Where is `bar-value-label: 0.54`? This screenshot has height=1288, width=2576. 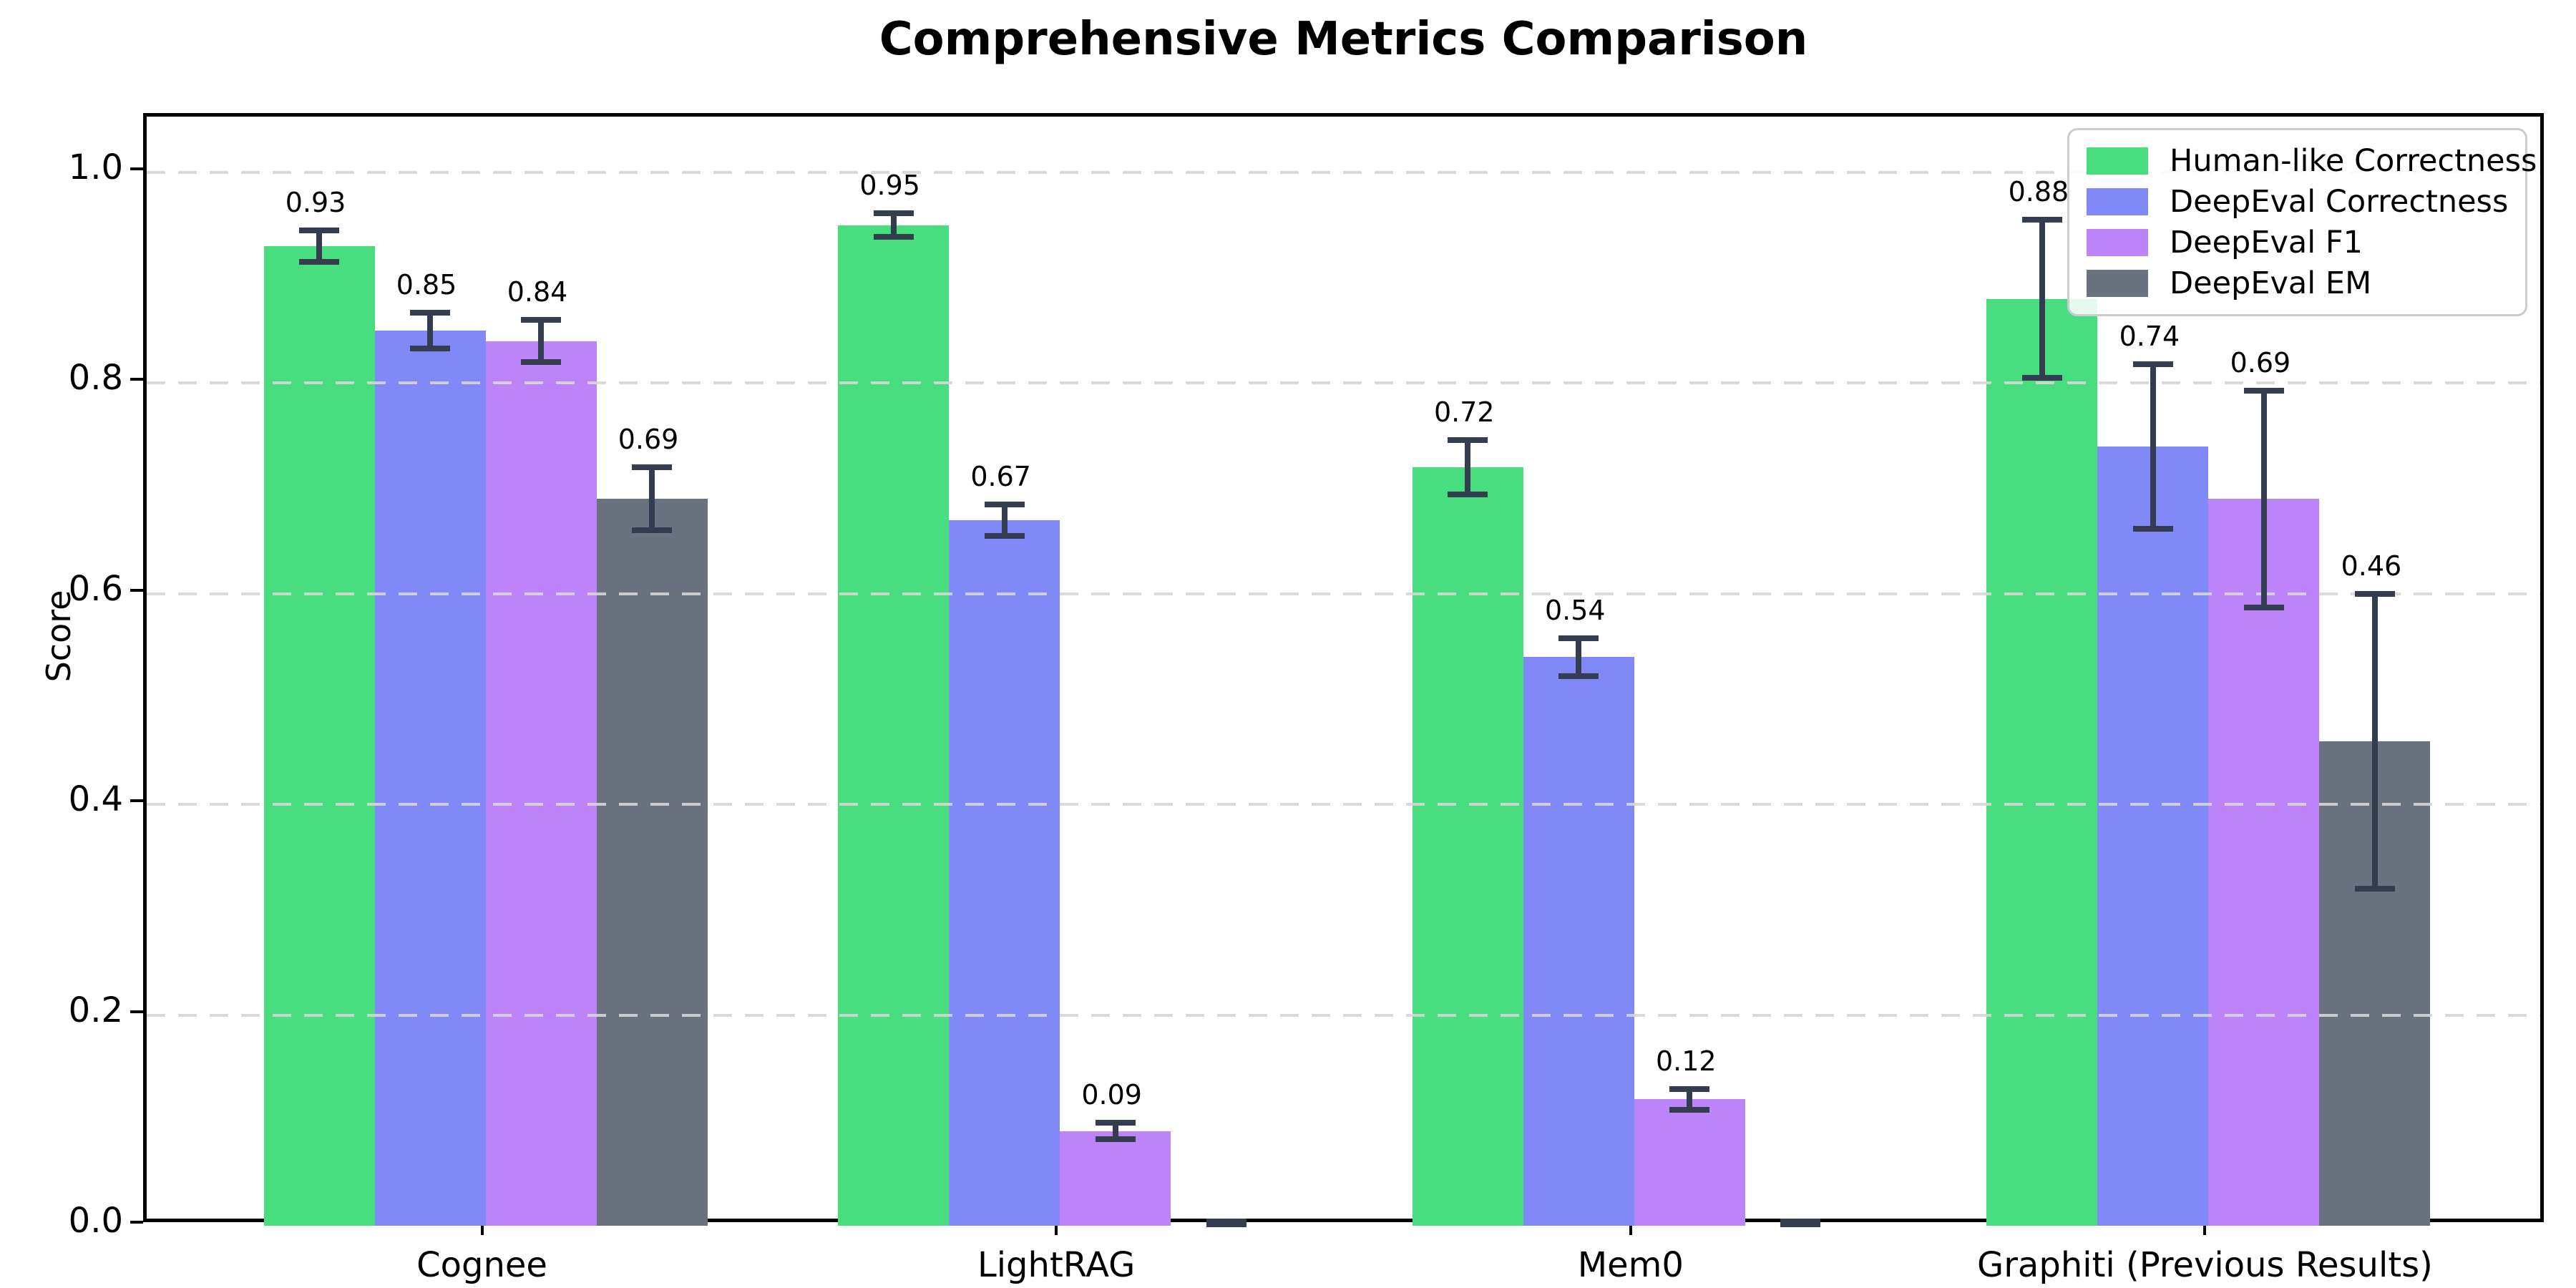 bar-value-label: 0.54 is located at coordinates (1575, 610).